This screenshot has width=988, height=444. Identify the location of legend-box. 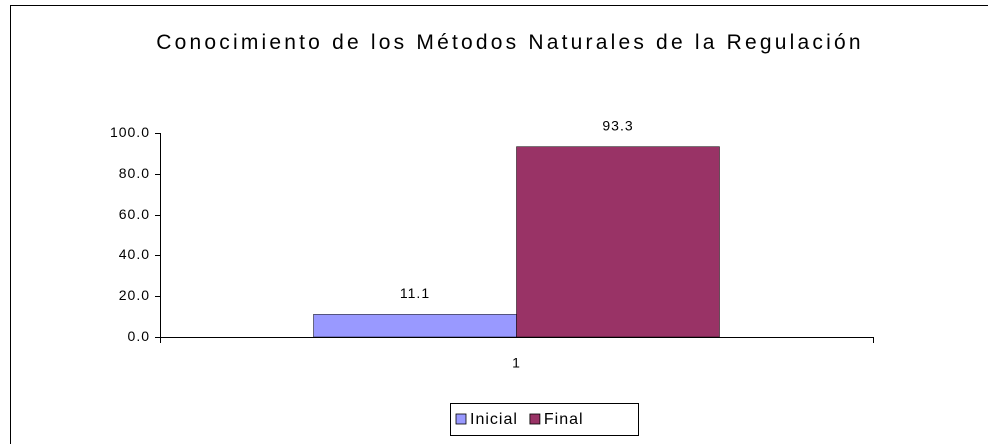
(544, 419).